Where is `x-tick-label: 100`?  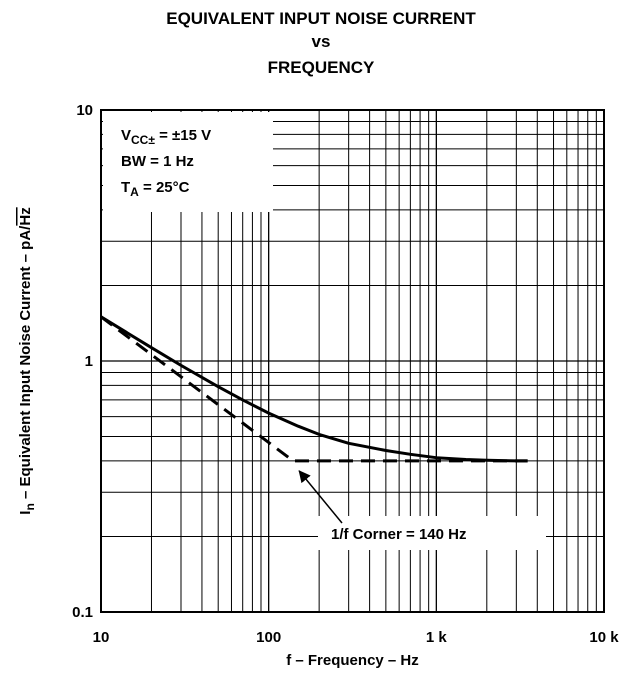
x-tick-label: 100 is located at coordinates (268, 637).